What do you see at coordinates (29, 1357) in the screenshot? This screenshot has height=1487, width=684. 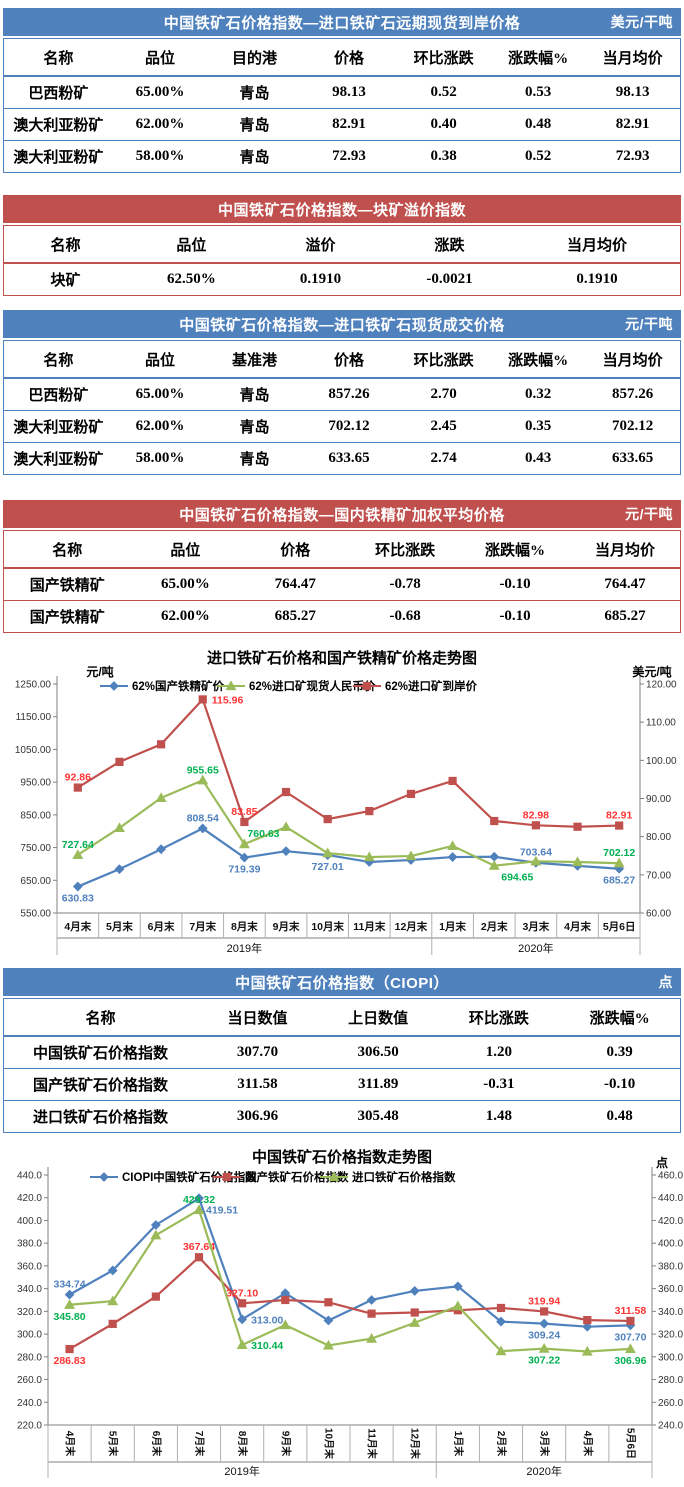 I see `svg-text: 280.0` at bounding box center [29, 1357].